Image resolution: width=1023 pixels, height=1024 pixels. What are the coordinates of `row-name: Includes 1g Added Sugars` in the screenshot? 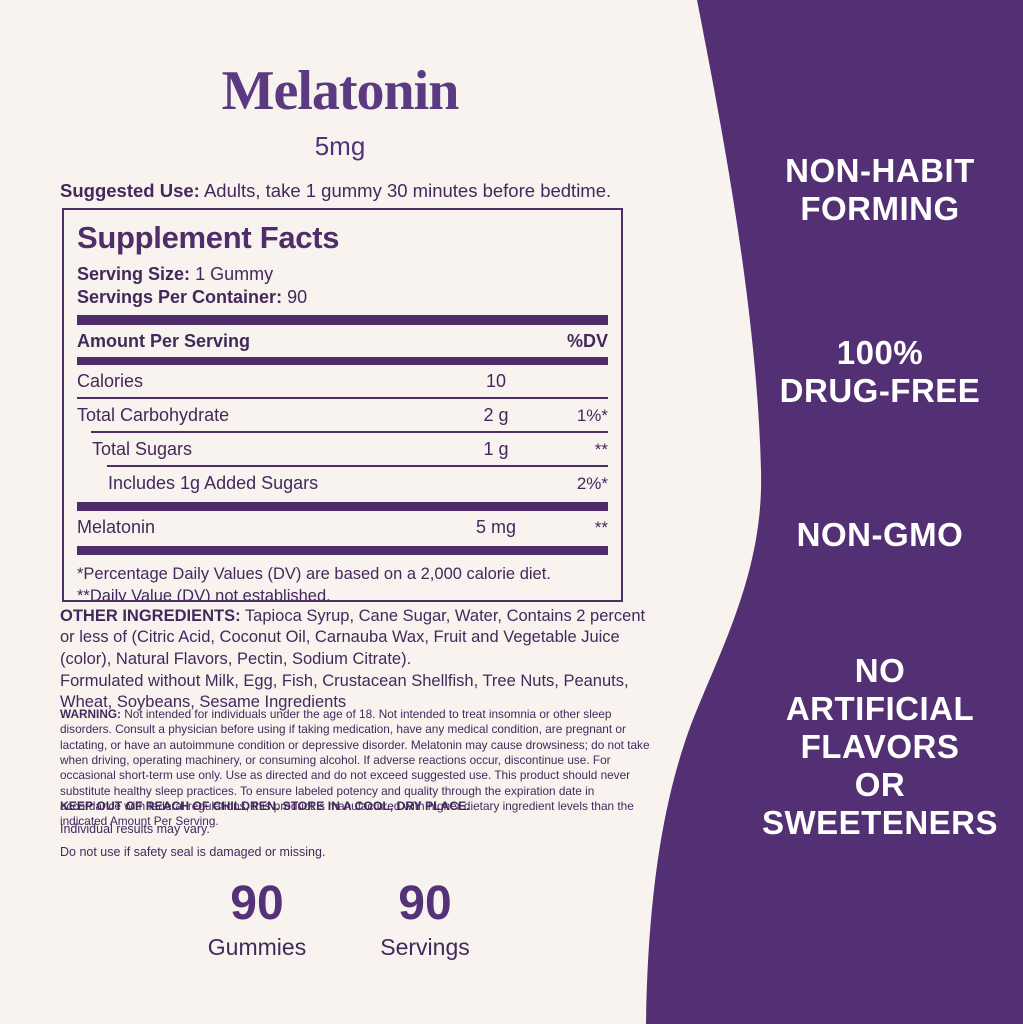 It's located at (213, 483).